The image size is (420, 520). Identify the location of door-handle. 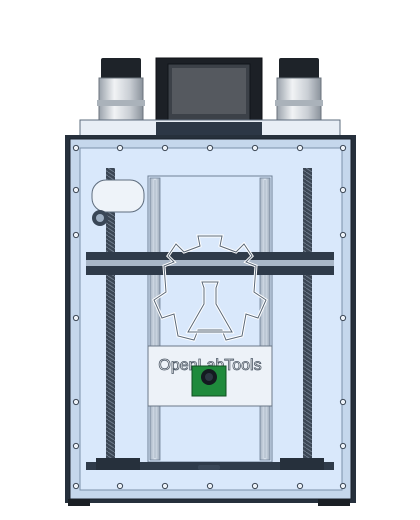
(209, 467).